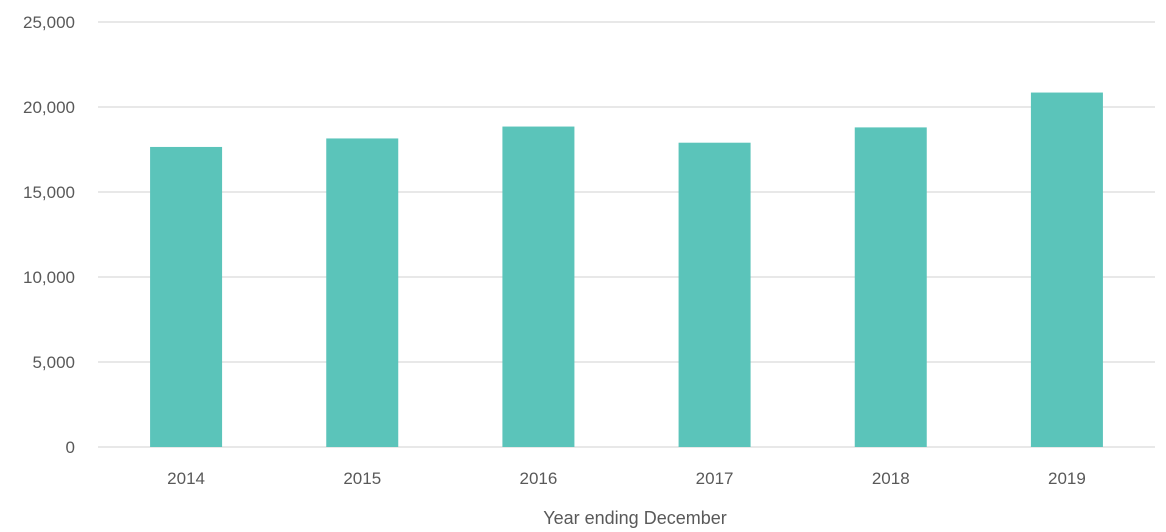  What do you see at coordinates (362, 478) in the screenshot?
I see `x-tick-label: 2015` at bounding box center [362, 478].